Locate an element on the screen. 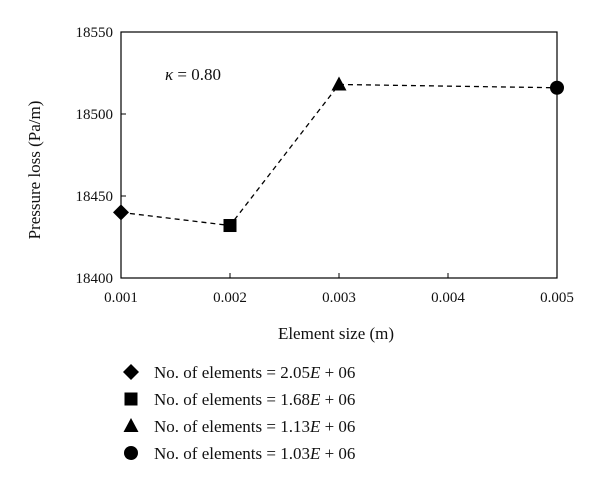 Image resolution: width=600 pixels, height=488 pixels. legend-marker-diamond is located at coordinates (131, 372).